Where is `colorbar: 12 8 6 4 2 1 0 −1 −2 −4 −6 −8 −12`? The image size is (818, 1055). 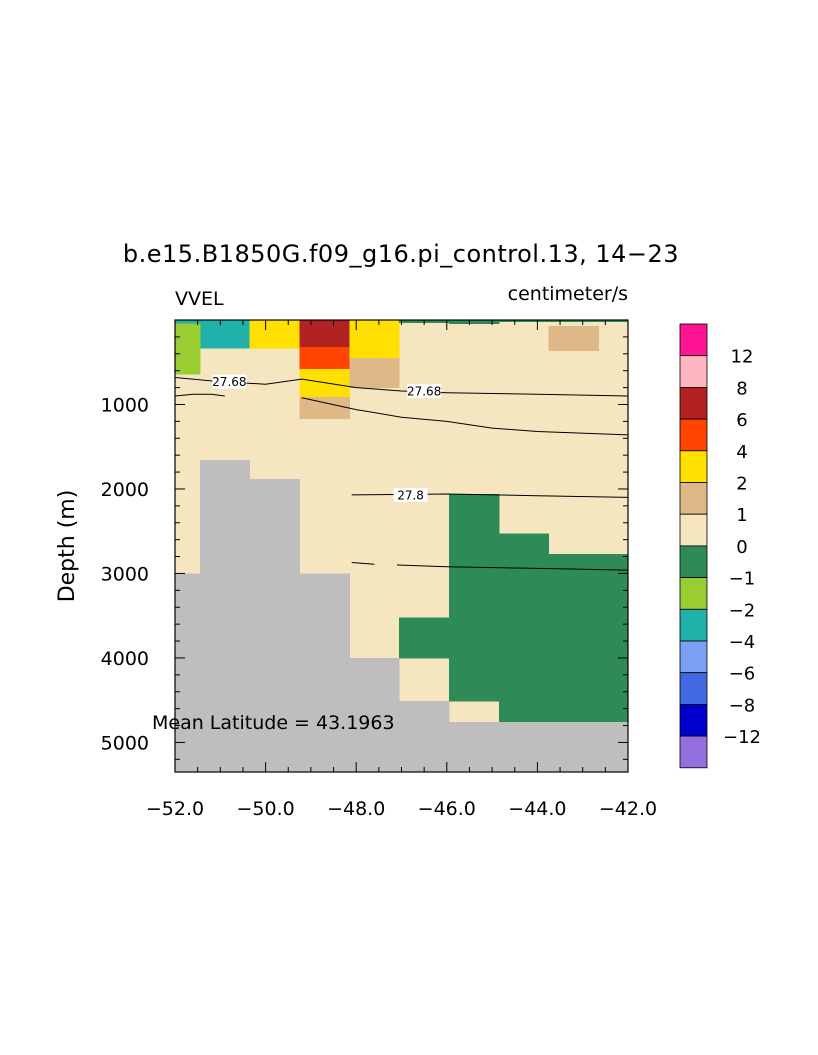 colorbar: 12 8 6 4 2 1 0 −1 −2 −4 −6 −8 −12 is located at coordinates (720, 546).